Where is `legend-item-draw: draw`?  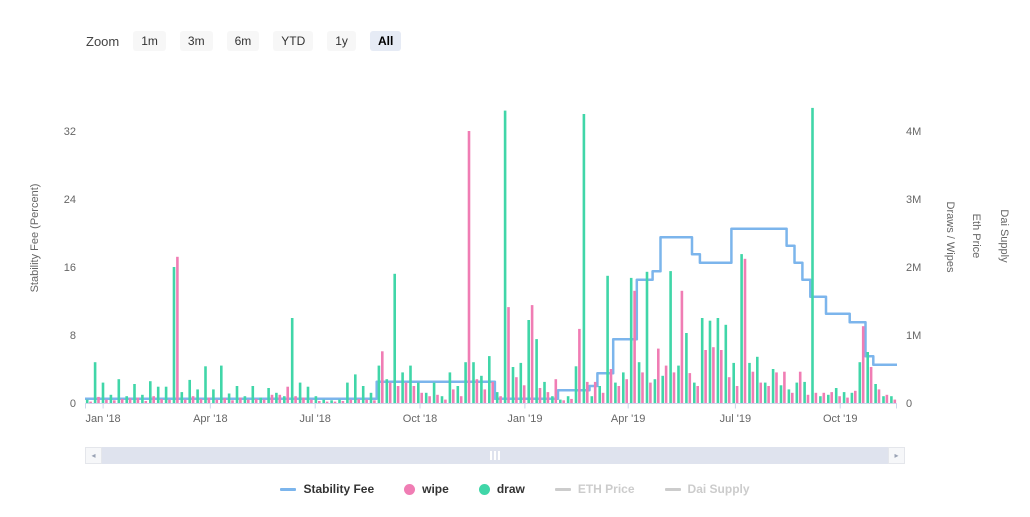
legend-item-draw: draw is located at coordinates (501, 489).